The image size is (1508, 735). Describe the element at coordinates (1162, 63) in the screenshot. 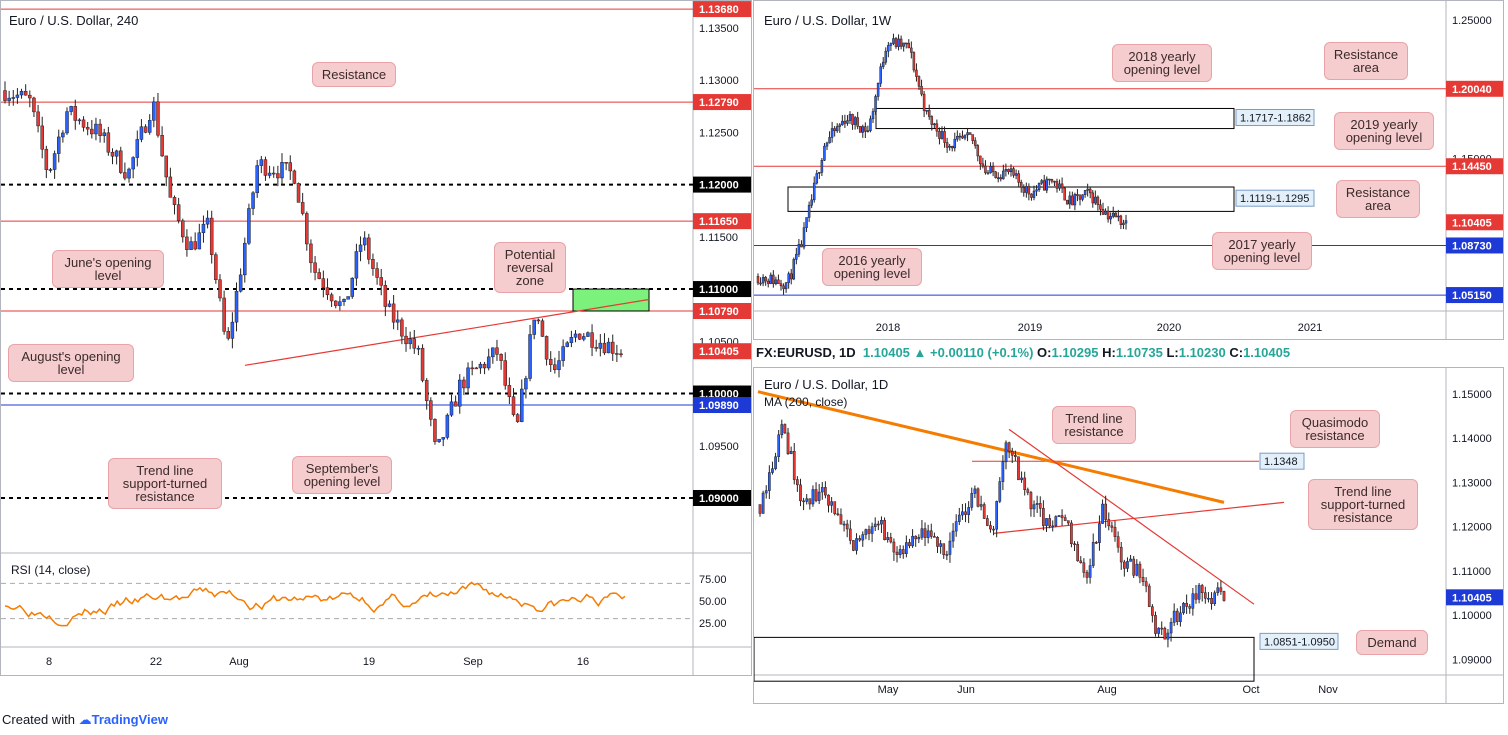

I see `note-2018-yearly: 2018 yearly opening level` at that location.